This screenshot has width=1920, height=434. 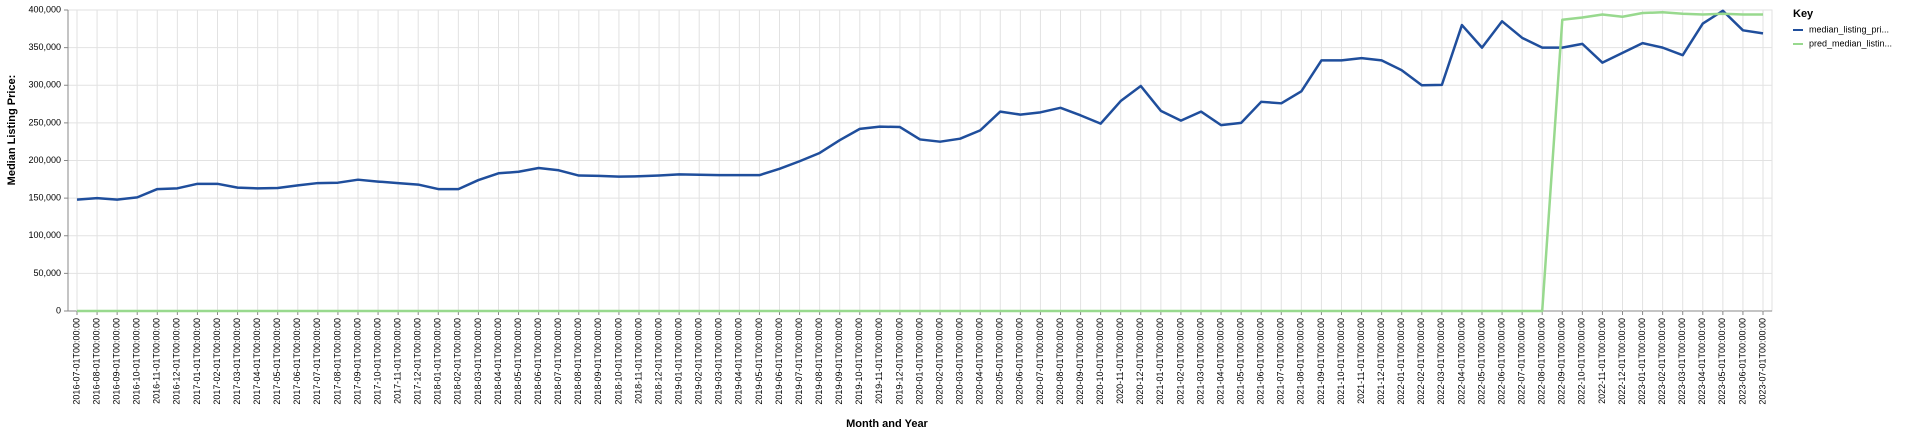 What do you see at coordinates (297, 361) in the screenshot?
I see `x-tick-label: 2017-06-01T00:00:00` at bounding box center [297, 361].